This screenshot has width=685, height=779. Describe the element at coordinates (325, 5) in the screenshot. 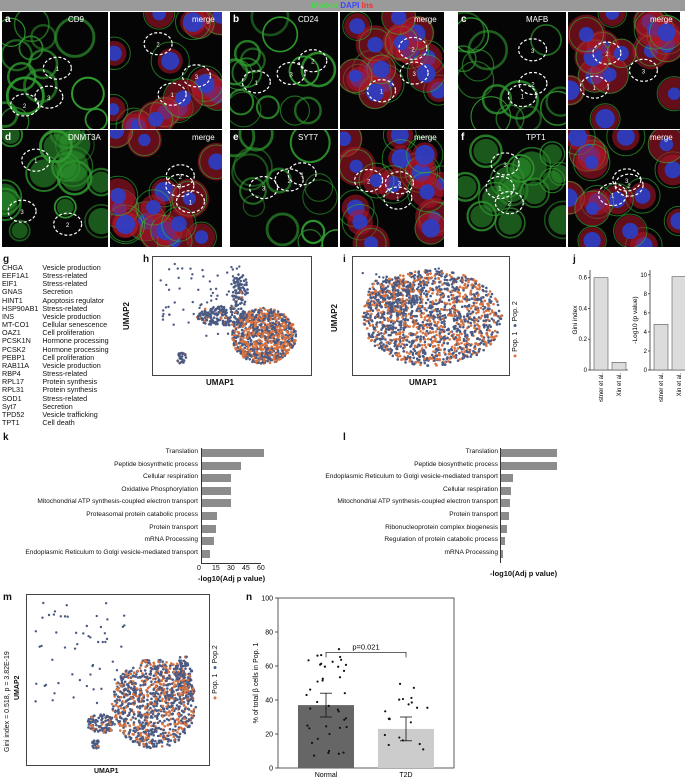

I see `marker-channel-label: Marker` at that location.